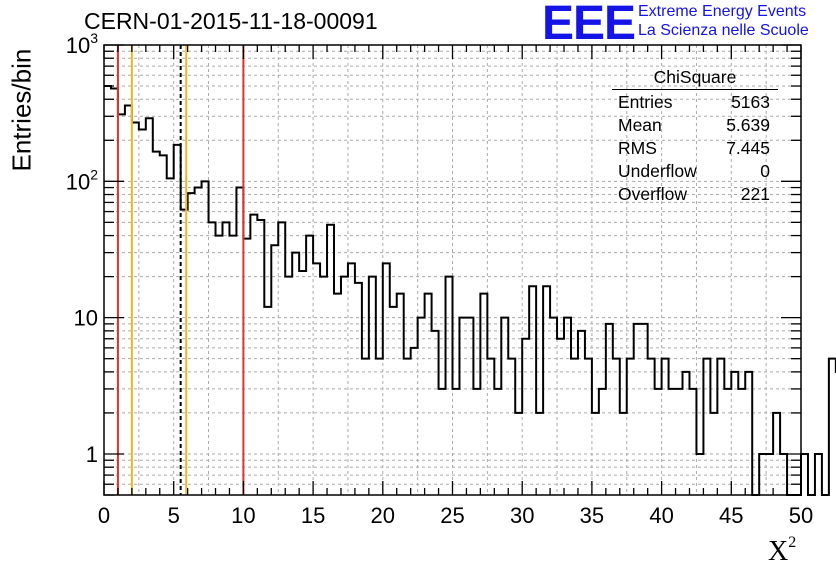 The image size is (836, 572). I want to click on x-tick-label: 0, so click(104, 515).